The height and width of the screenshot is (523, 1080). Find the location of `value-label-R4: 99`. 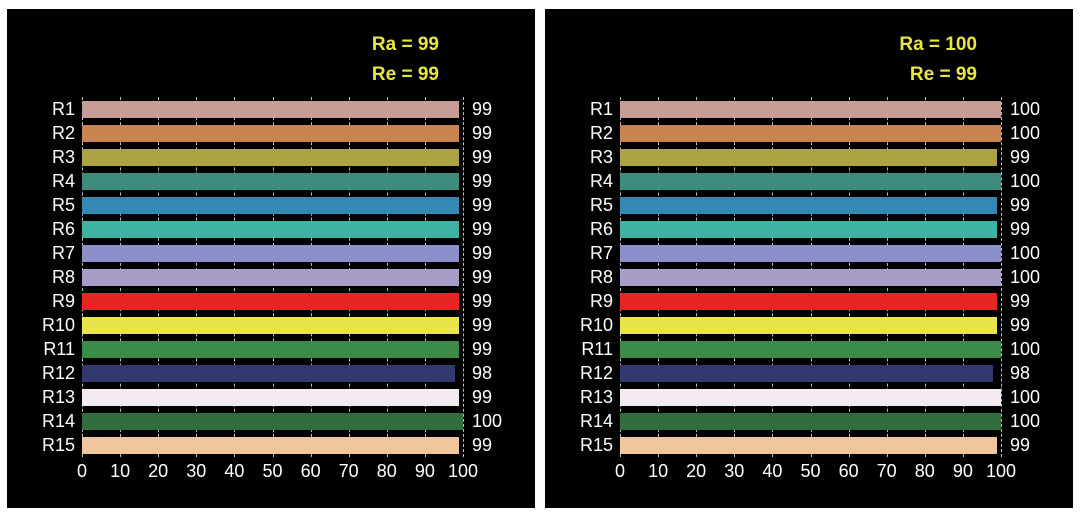

value-label-R4: 99 is located at coordinates (482, 181).